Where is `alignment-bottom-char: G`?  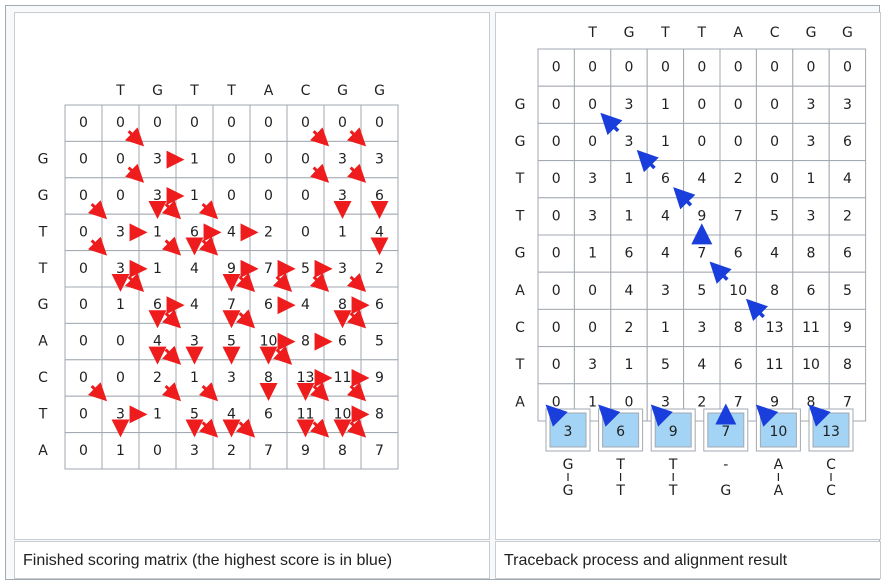 alignment-bottom-char: G is located at coordinates (725, 491).